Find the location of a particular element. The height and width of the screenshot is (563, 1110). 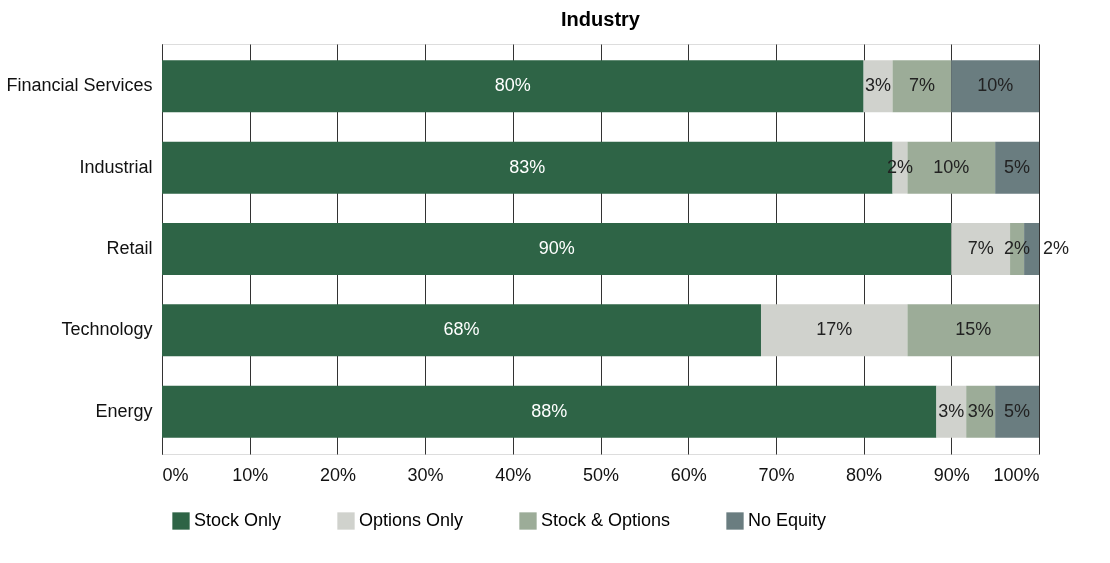

data-label: 90% is located at coordinates (556, 248).